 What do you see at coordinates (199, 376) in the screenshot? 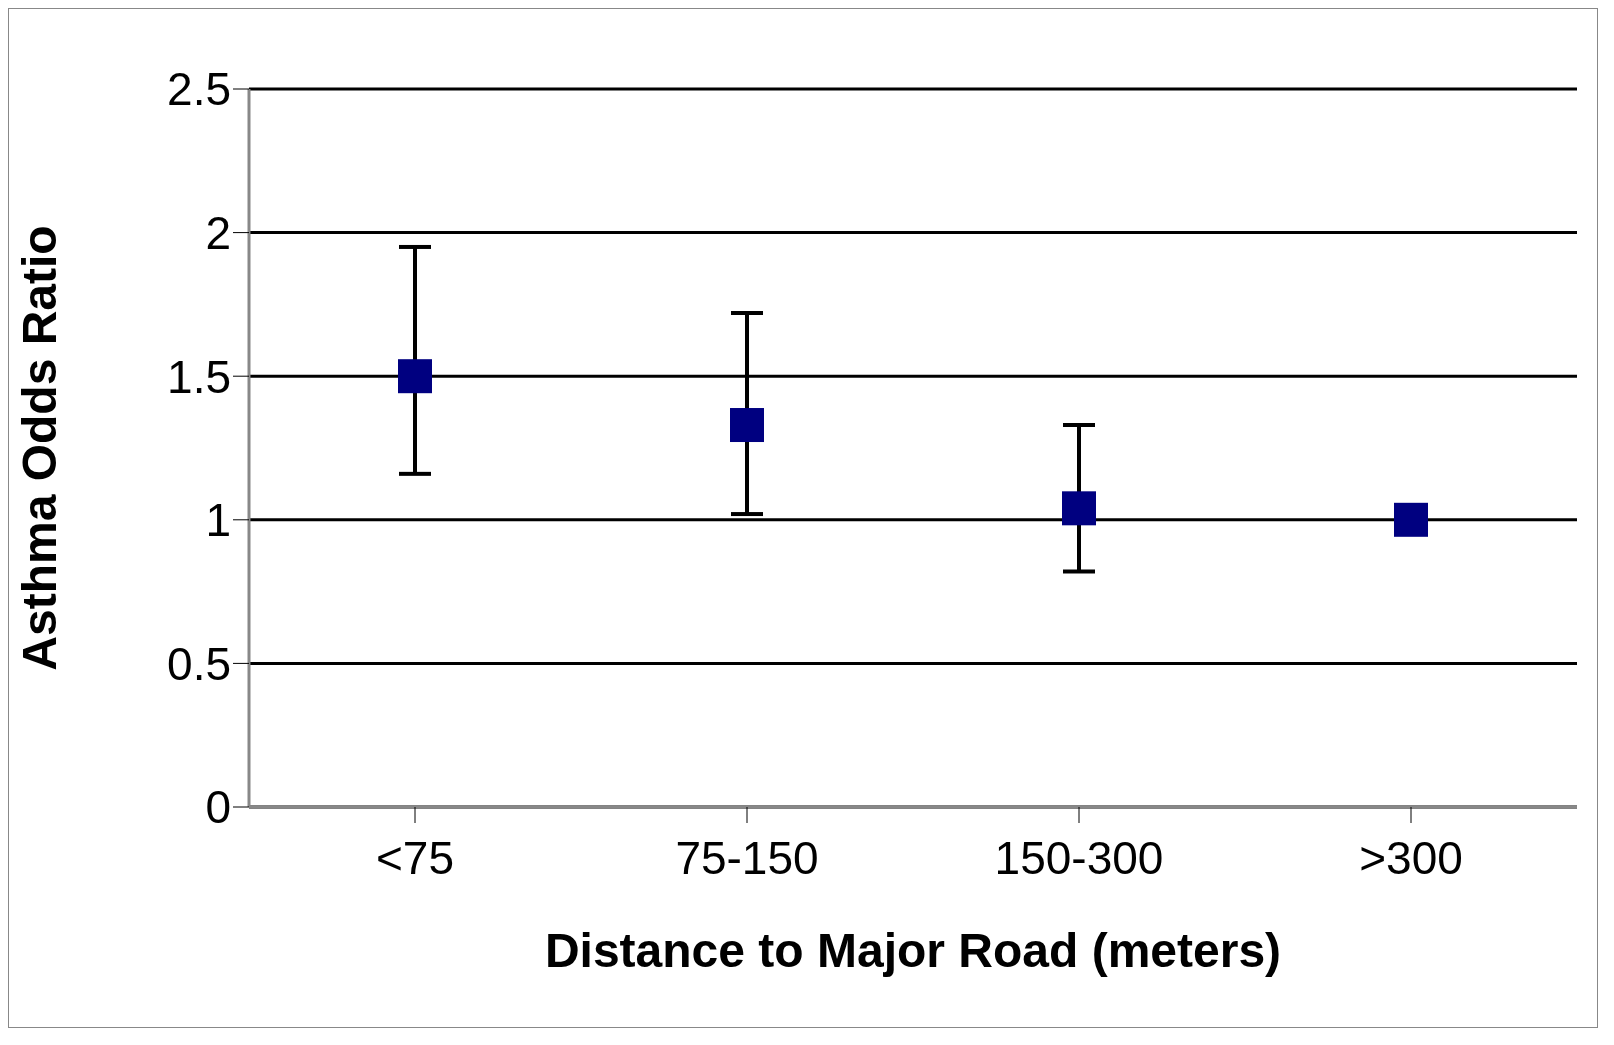
I see `y-tick-label: 1.5` at bounding box center [199, 376].